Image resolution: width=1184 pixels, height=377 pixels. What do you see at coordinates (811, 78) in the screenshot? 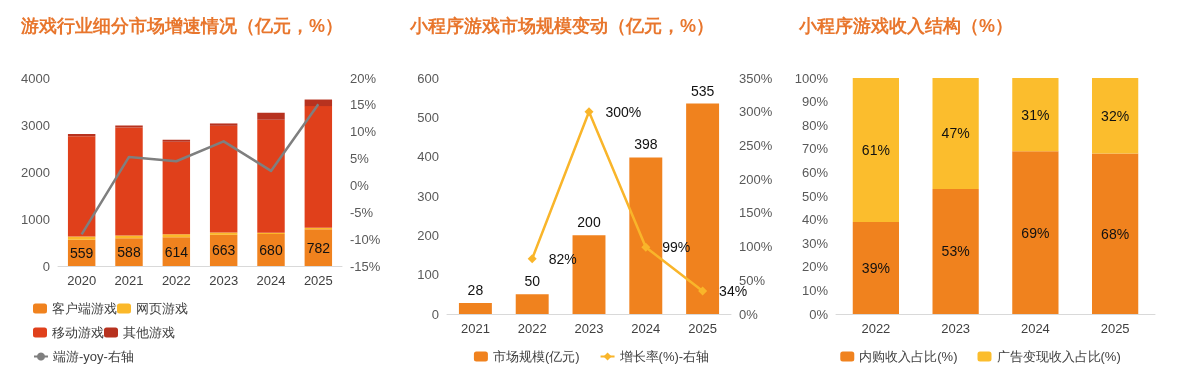
I see `y-tick-label: 100%` at bounding box center [811, 78].